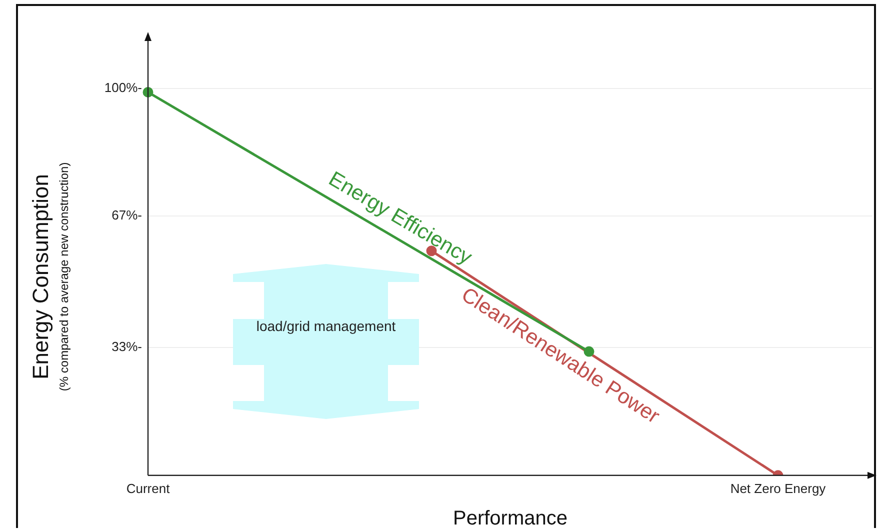 The image size is (879, 531). I want to click on x-tick-label: Current, so click(148, 488).